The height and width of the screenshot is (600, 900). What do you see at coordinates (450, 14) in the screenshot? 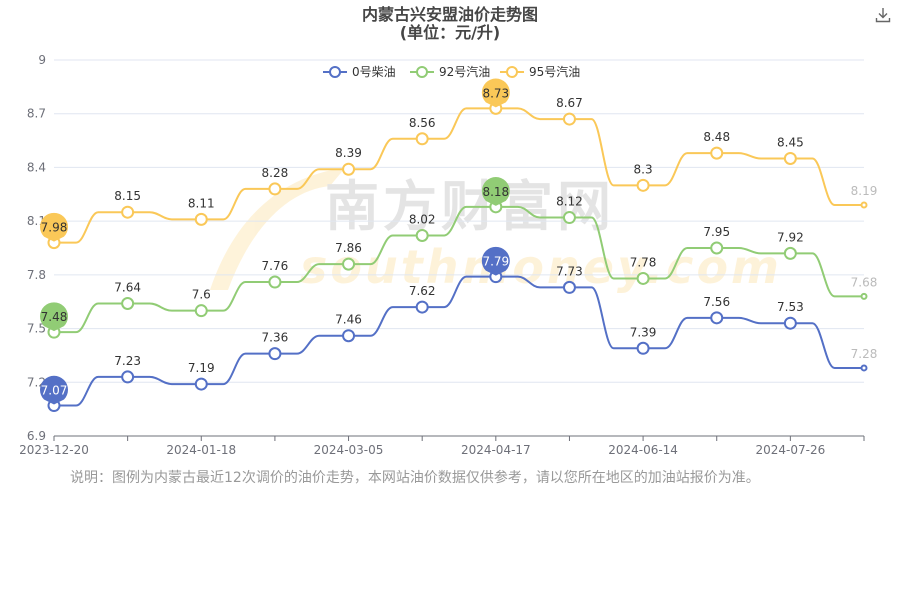
I see `chart-title: 内蒙古兴安盟油价走势图` at bounding box center [450, 14].